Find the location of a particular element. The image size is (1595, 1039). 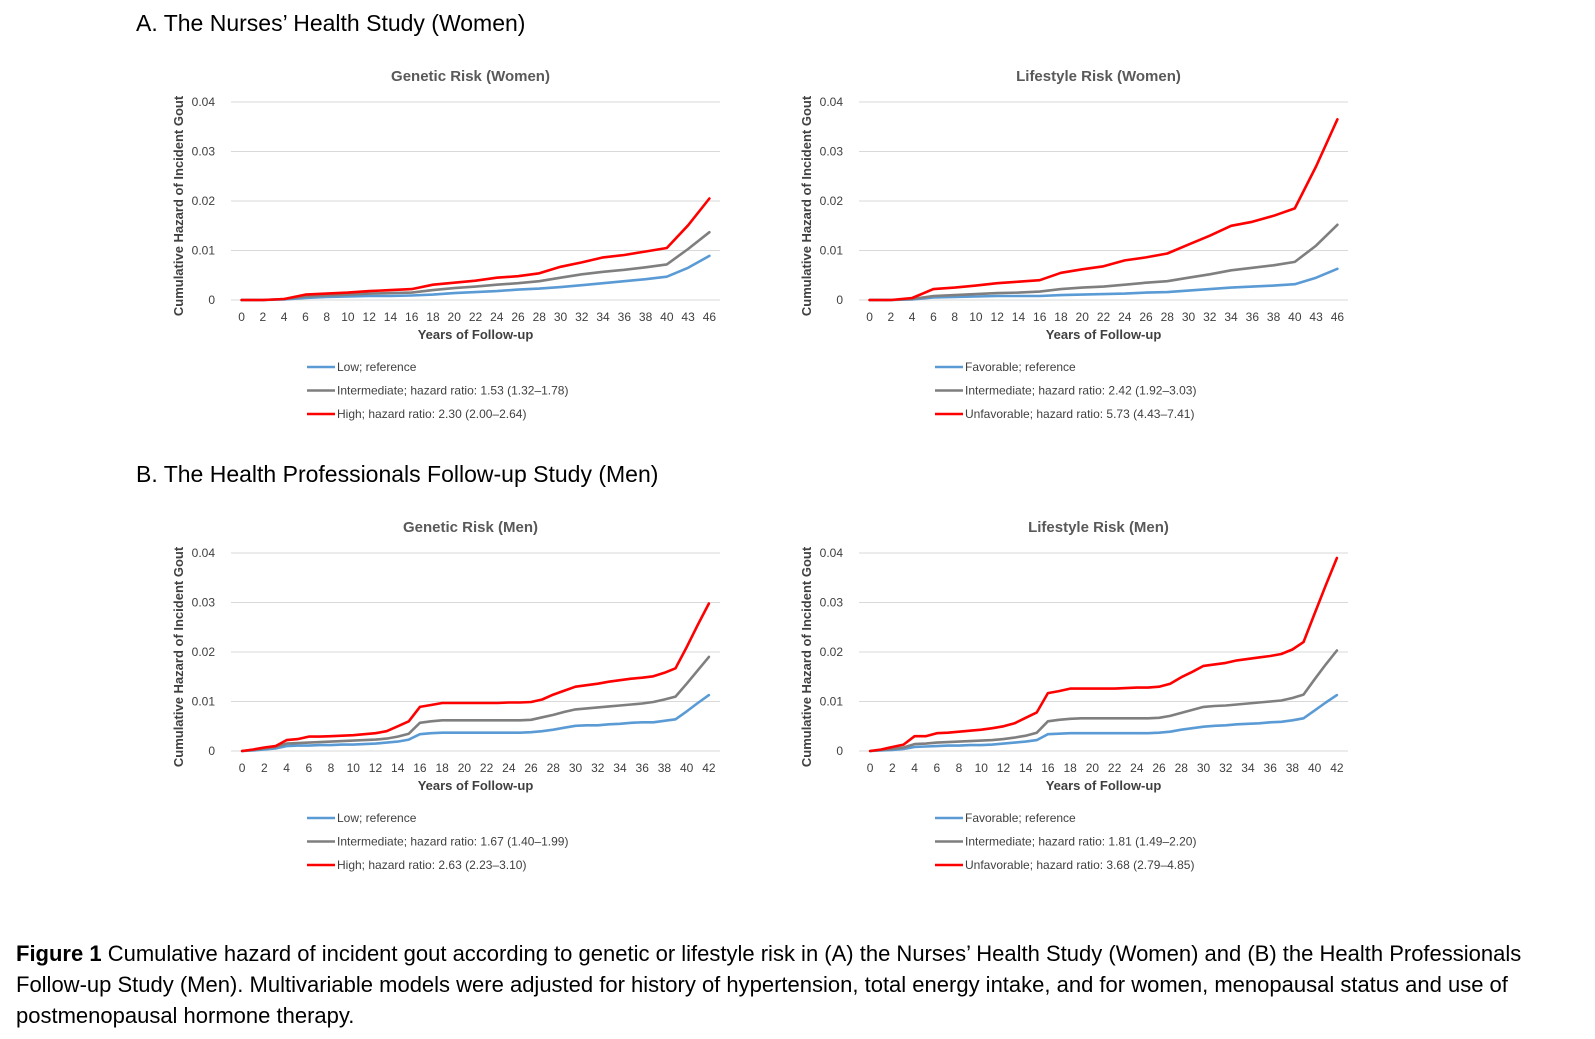

legend-entry: High; hazard ratio: 2.30 (2.00–2.64) is located at coordinates (431, 414).